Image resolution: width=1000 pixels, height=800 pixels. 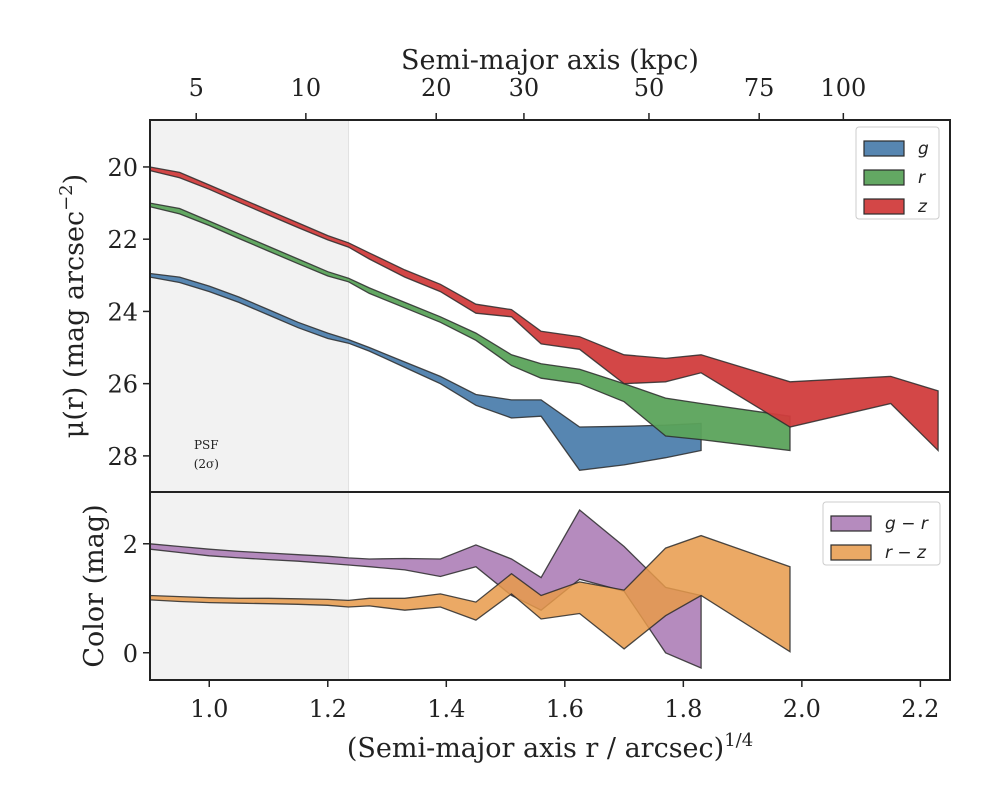 What do you see at coordinates (922, 207) in the screenshot?
I see `legend-label-z: z` at bounding box center [922, 207].